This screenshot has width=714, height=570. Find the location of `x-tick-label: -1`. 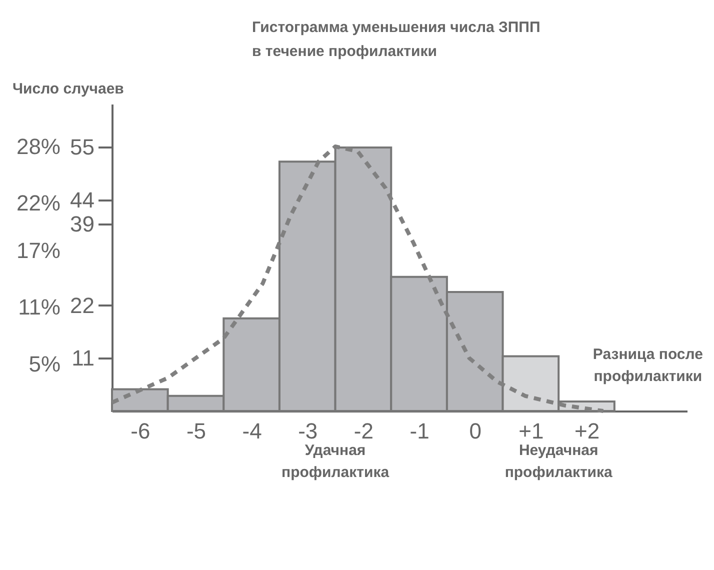

x-tick-label: -1 is located at coordinates (420, 431).